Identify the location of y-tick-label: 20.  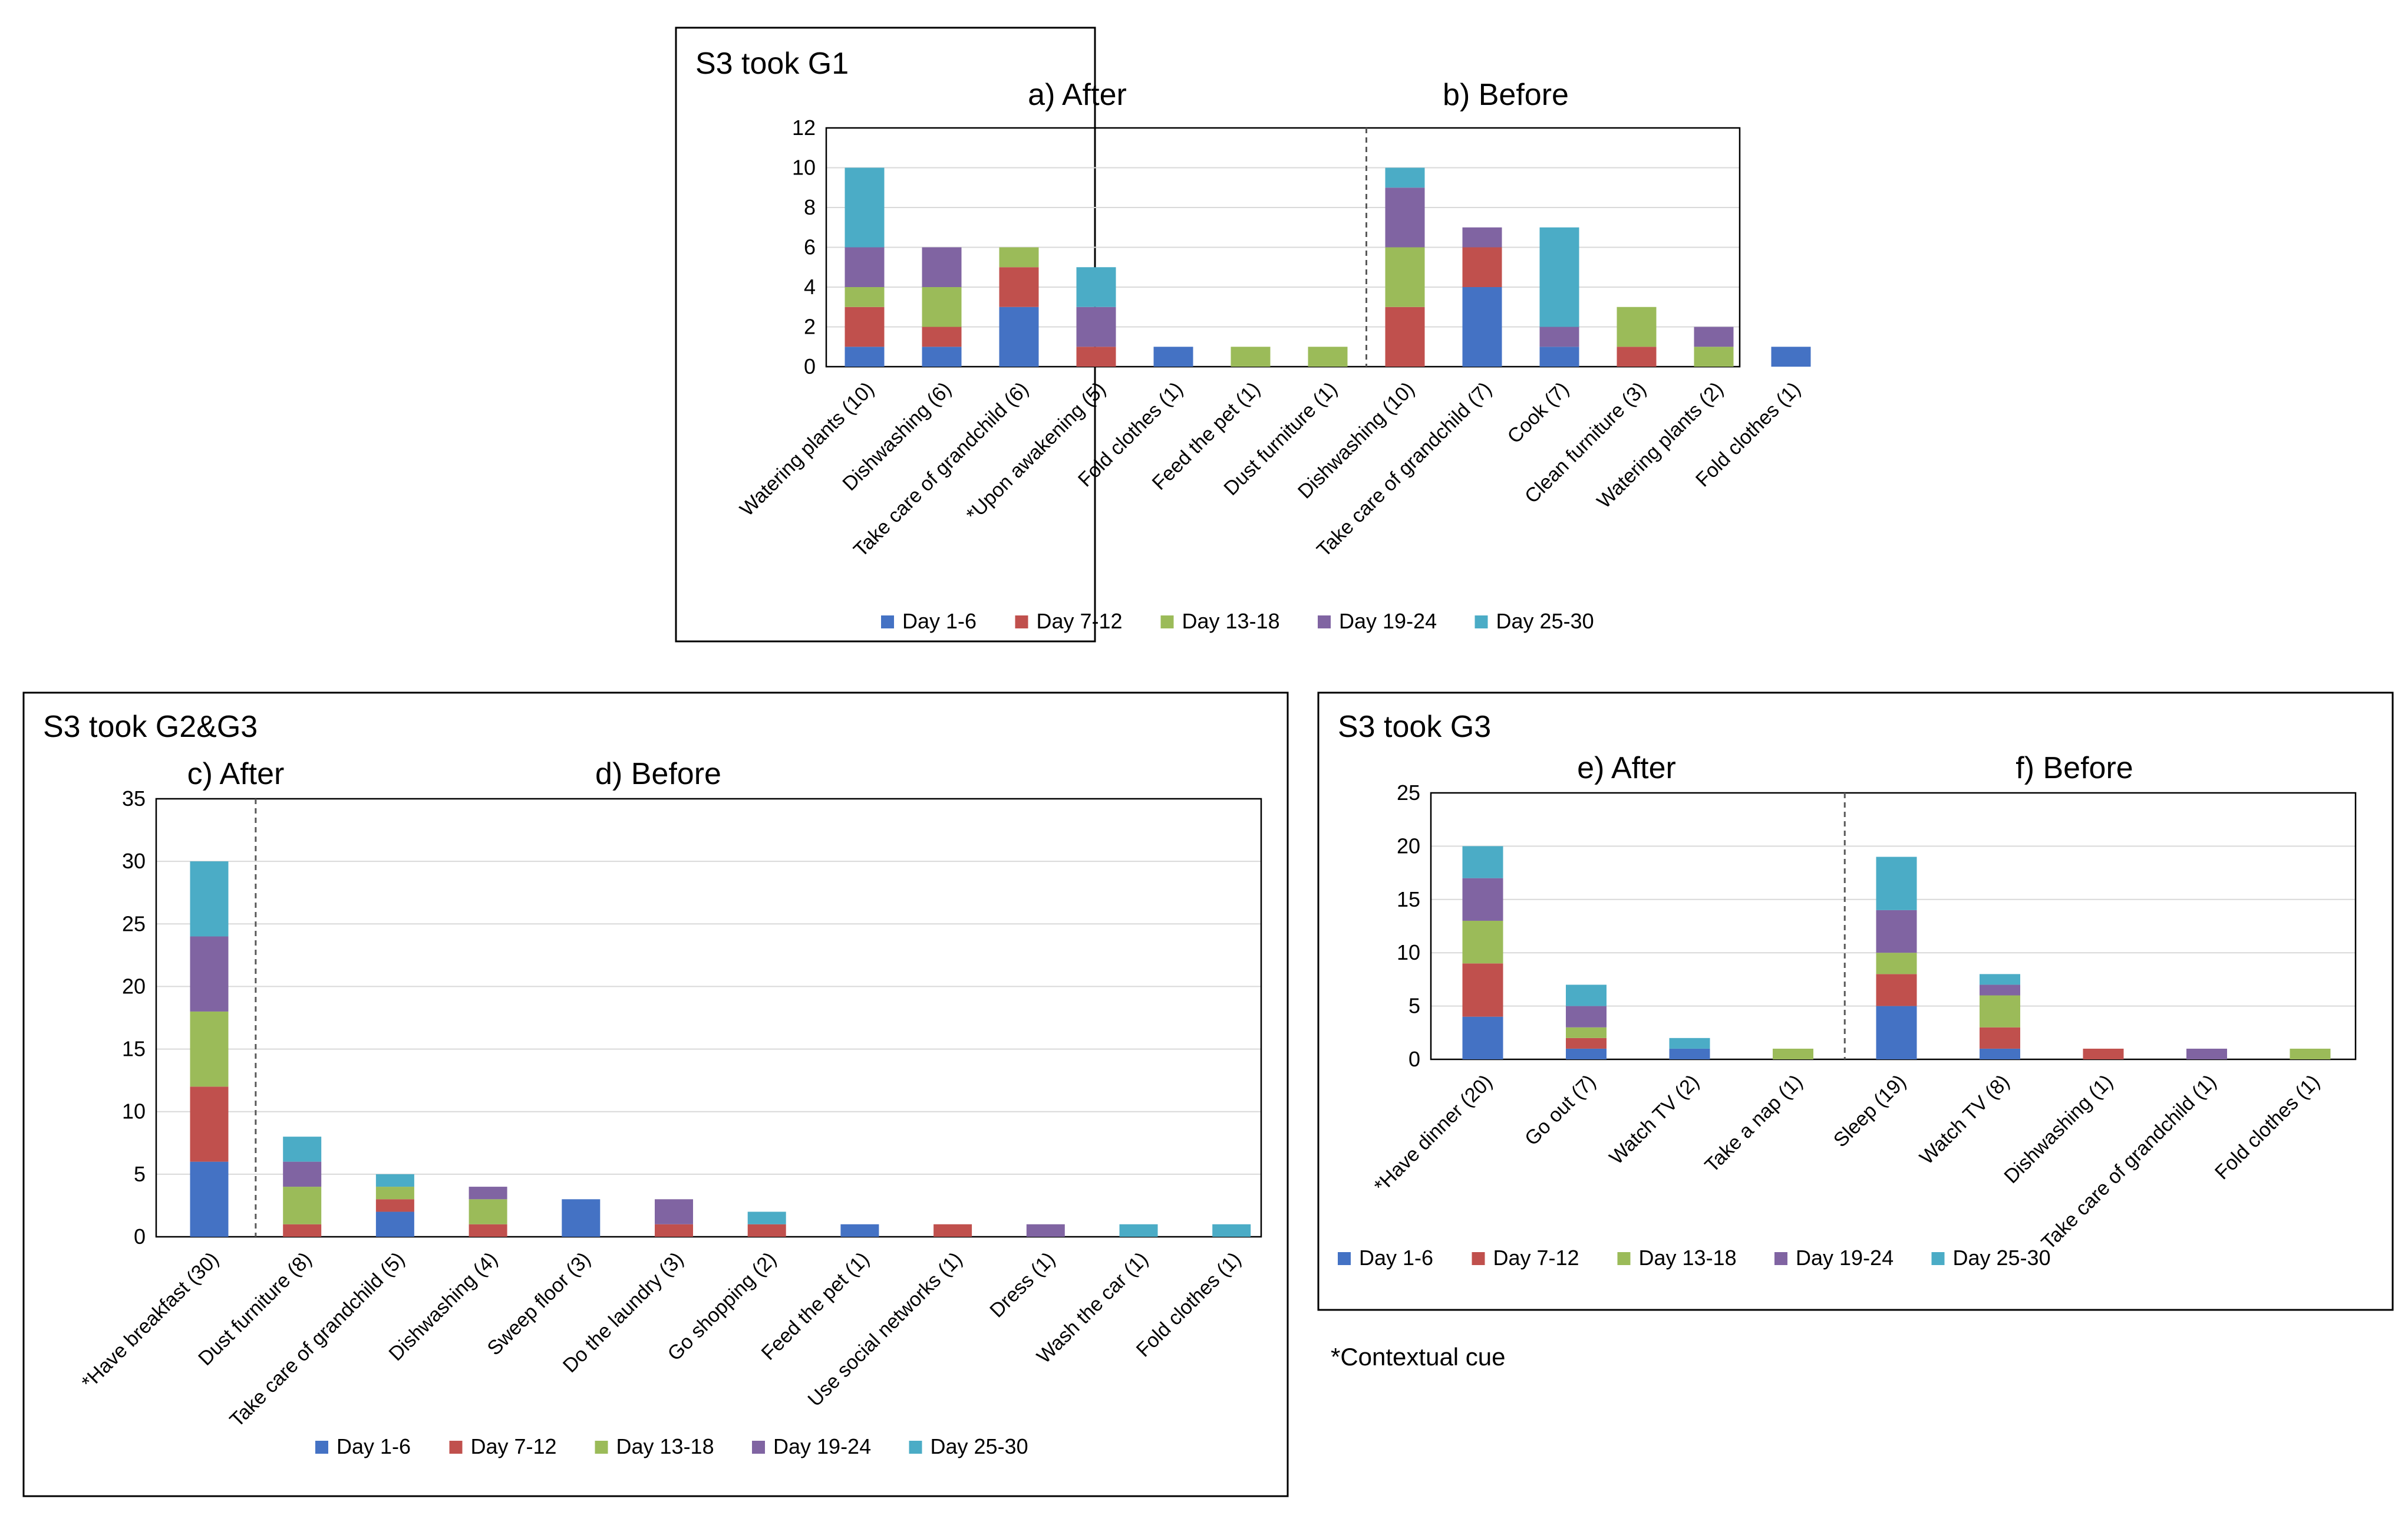
(1408, 846).